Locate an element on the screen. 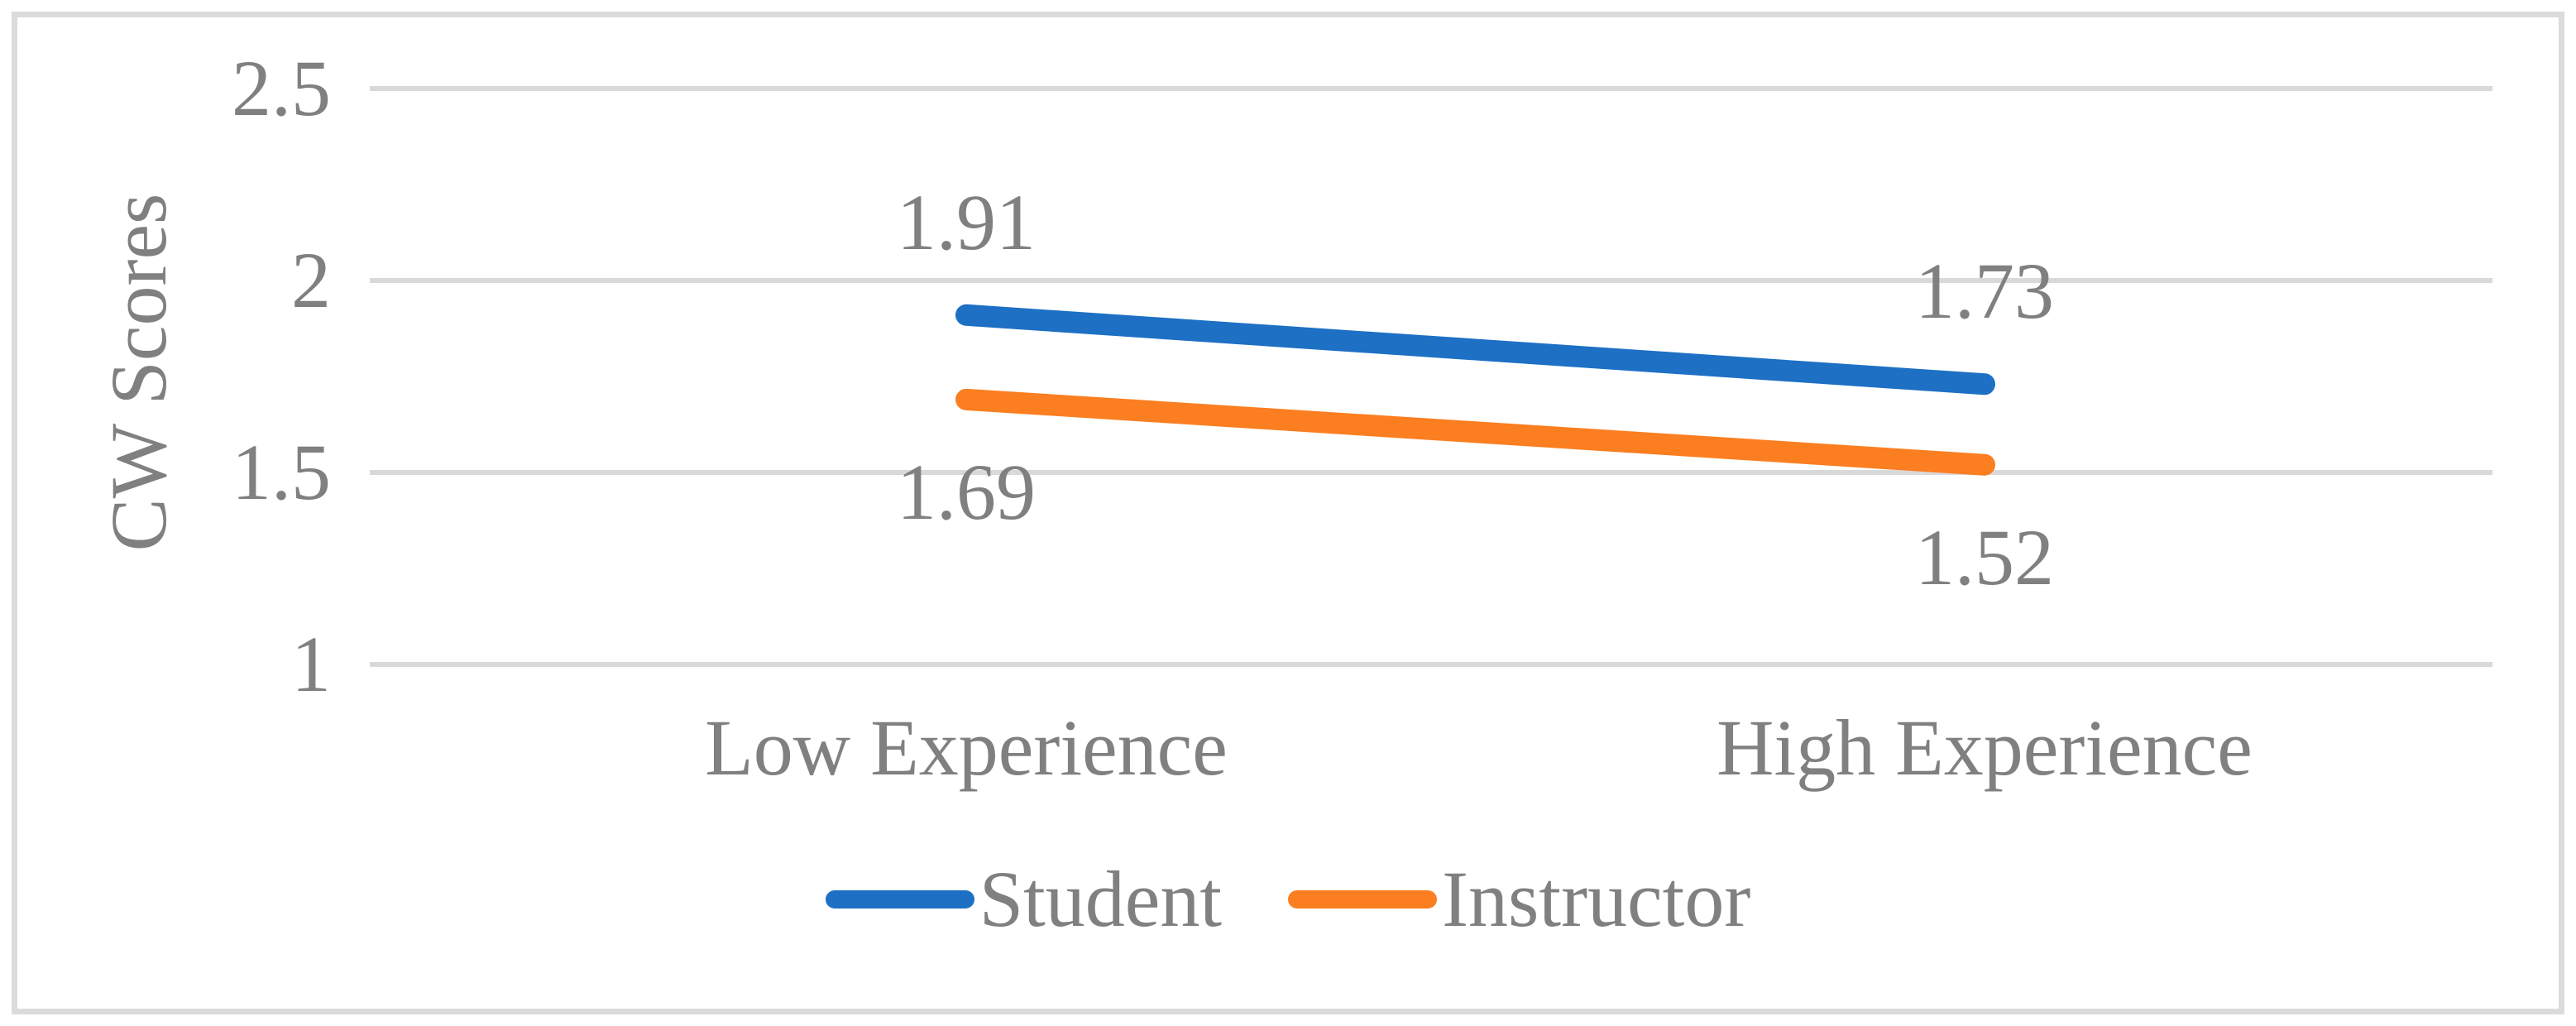 The width and height of the screenshot is (2576, 1026). y-tick-label: 2.5 is located at coordinates (281, 88).